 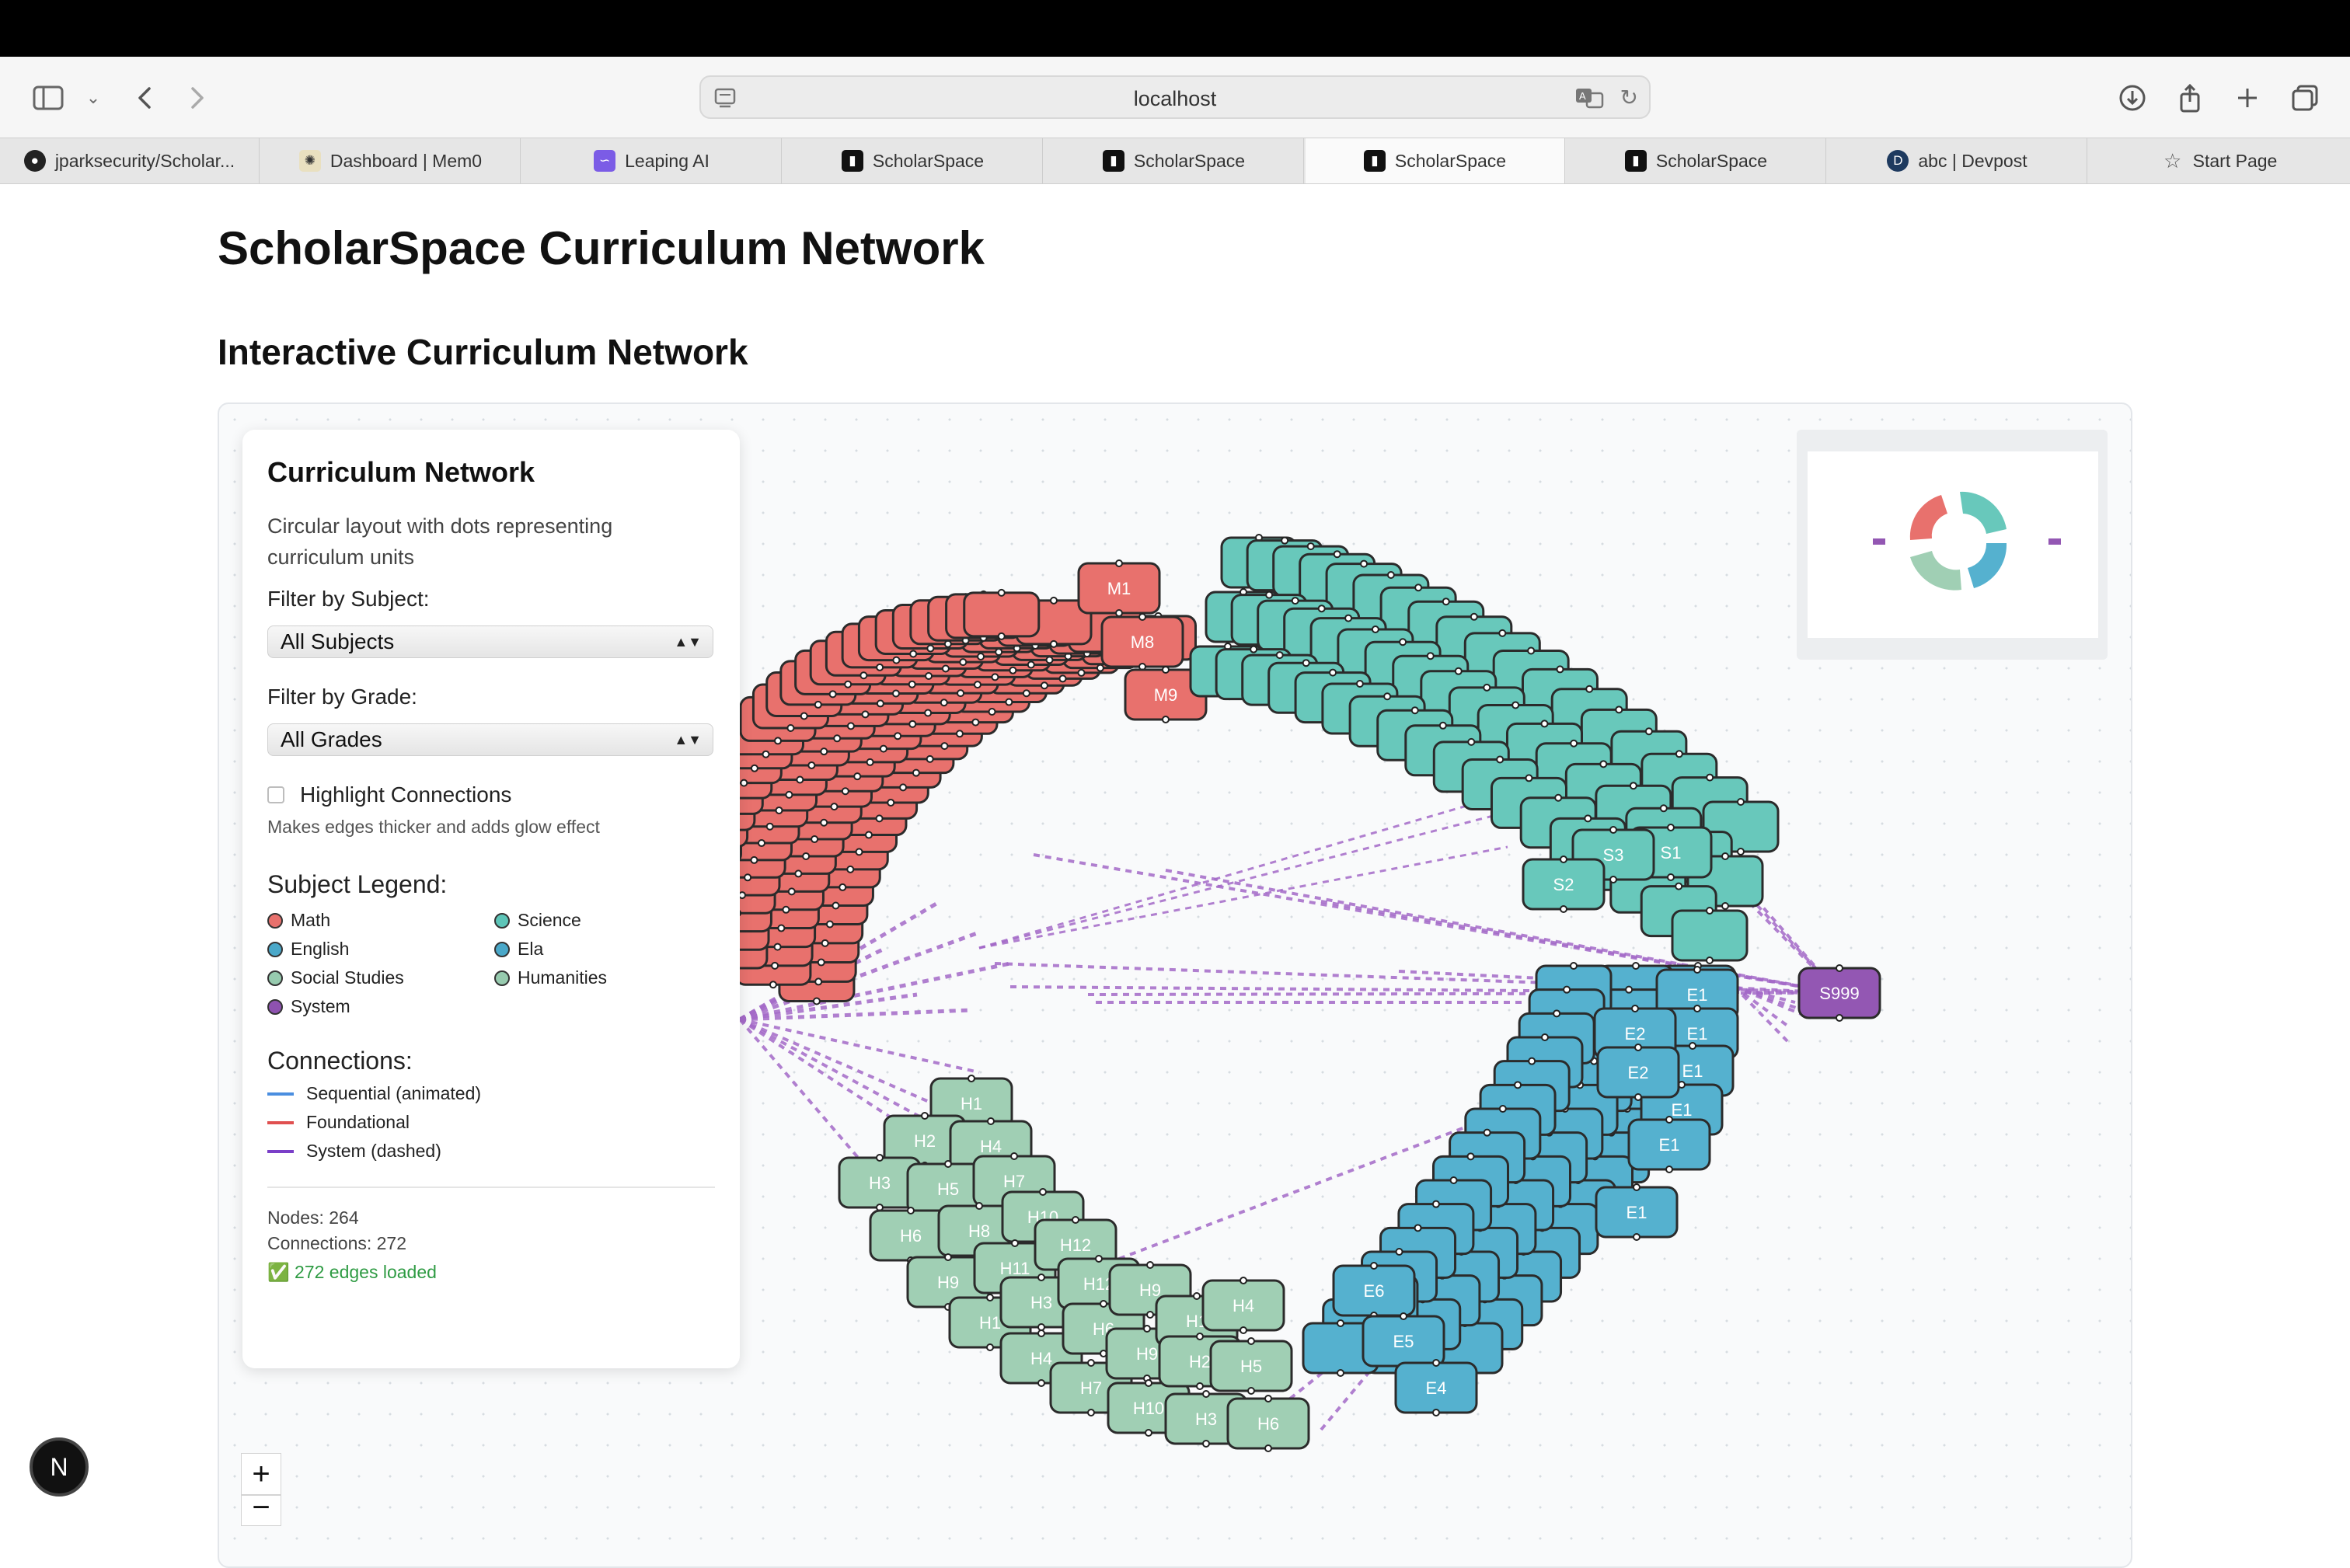 What do you see at coordinates (357, 884) in the screenshot?
I see `legend-title: Subject Legend:` at bounding box center [357, 884].